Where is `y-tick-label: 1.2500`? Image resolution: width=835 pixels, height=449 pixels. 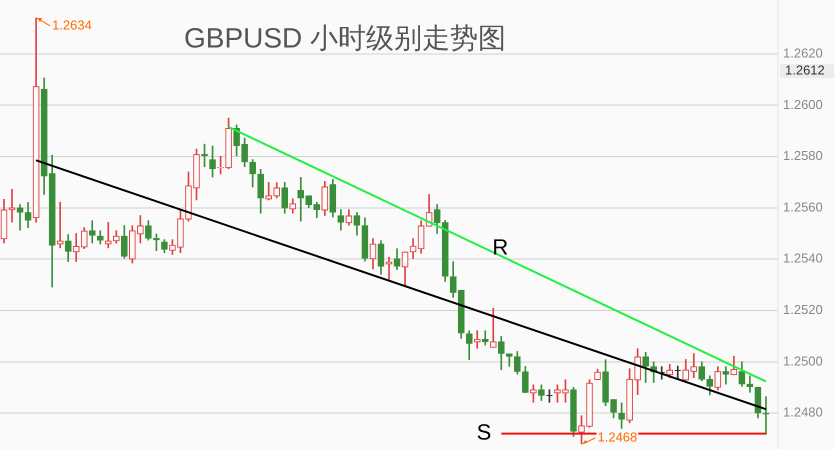
y-tick-label: 1.2500 is located at coordinates (803, 360).